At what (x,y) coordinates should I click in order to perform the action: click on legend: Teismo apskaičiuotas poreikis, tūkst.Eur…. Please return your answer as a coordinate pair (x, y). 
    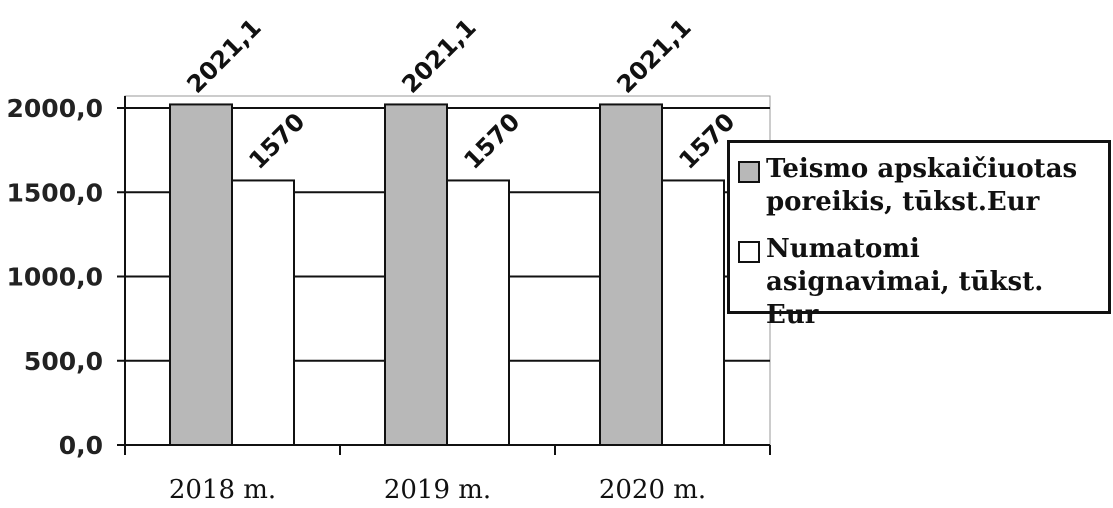
    Looking at the image, I should click on (919, 235).